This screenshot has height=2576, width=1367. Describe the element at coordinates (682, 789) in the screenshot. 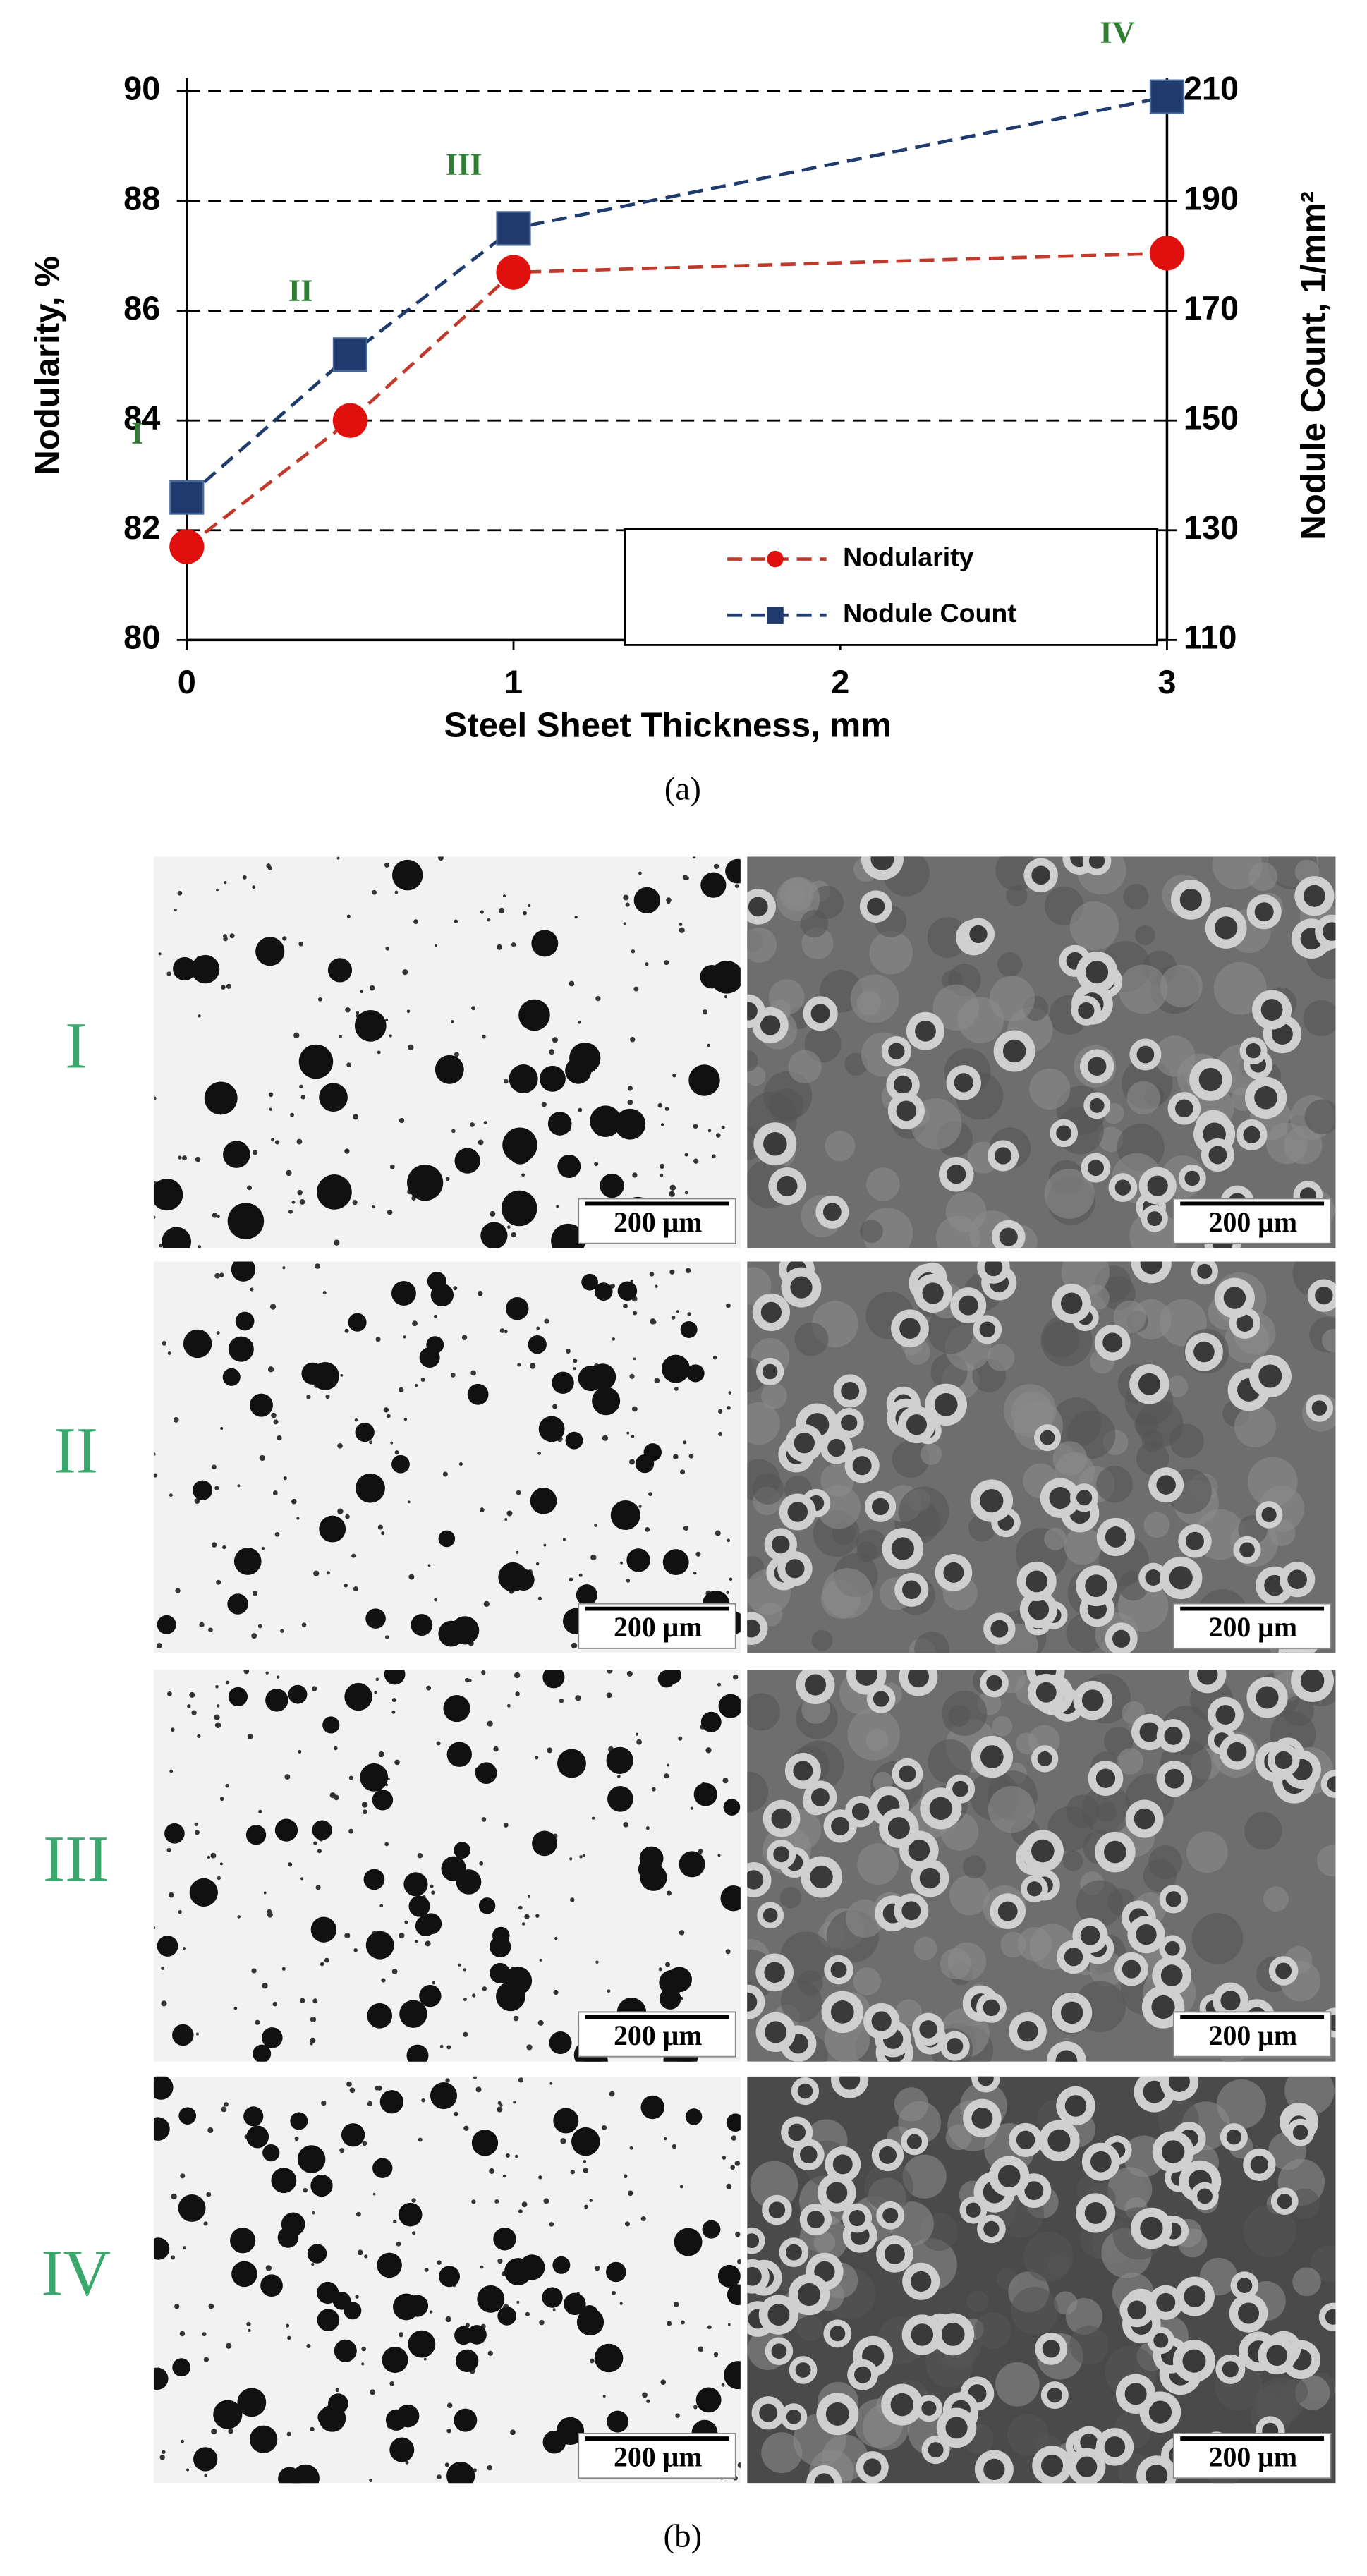

I see `caption: (a)` at that location.